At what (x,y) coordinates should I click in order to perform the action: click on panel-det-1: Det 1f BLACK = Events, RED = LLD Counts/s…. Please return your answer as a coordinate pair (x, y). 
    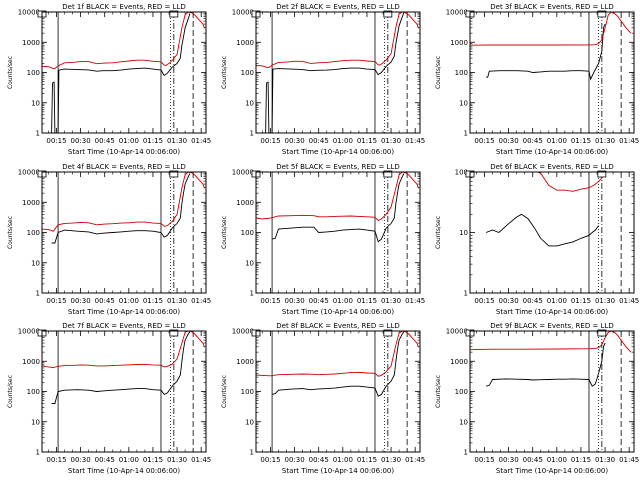
    Looking at the image, I should click on (109, 79).